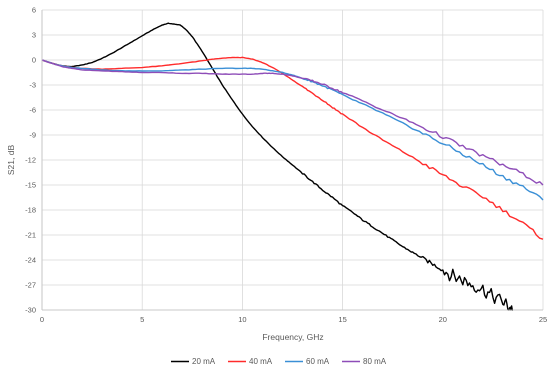 Image resolution: width=547 pixels, height=372 pixels. What do you see at coordinates (30, 210) in the screenshot?
I see `y-tick-label: -18` at bounding box center [30, 210].